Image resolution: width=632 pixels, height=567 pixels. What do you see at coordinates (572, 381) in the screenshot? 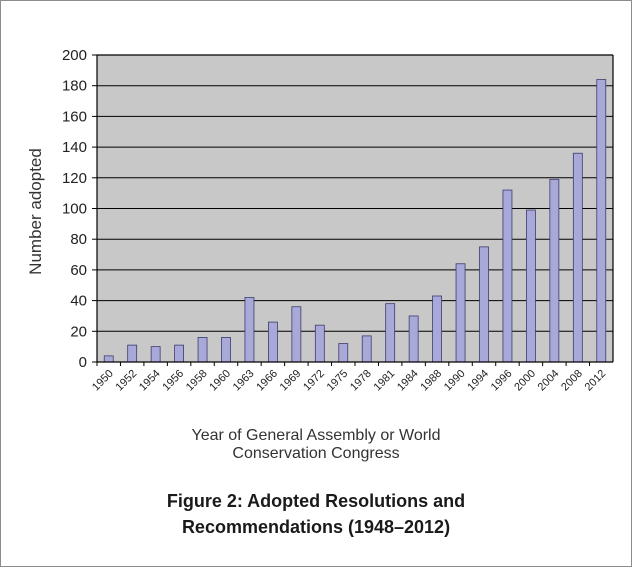
I see `x-tick-label: 2008` at bounding box center [572, 381].